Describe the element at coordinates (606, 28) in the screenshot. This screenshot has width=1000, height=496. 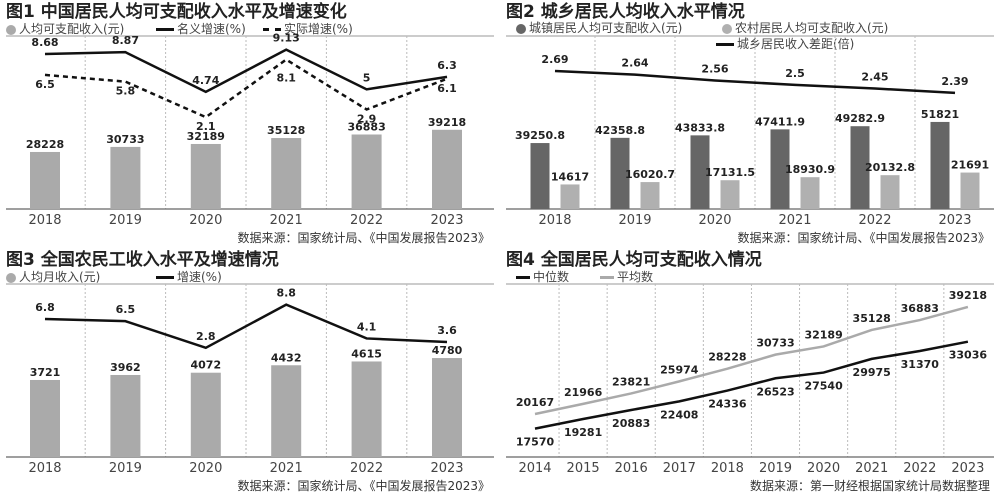
I see `legend-label: 城镇居民人均可支配收入(元)` at that location.